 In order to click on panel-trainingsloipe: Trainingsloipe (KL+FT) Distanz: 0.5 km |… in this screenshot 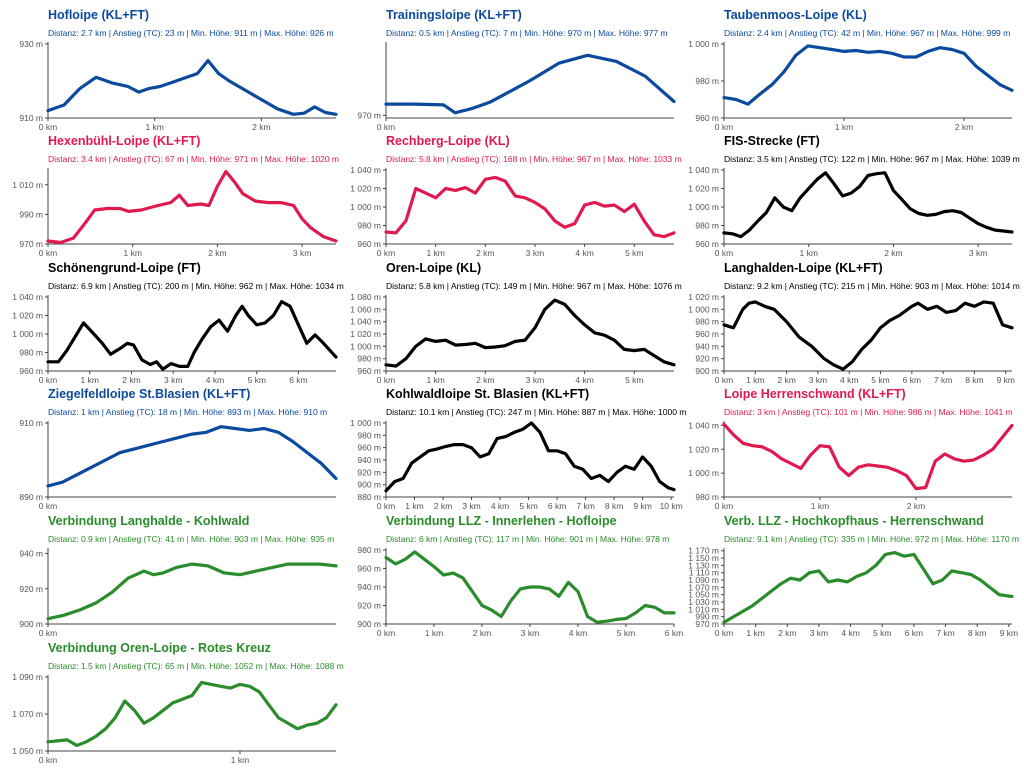, I will do `click(536, 70)`.